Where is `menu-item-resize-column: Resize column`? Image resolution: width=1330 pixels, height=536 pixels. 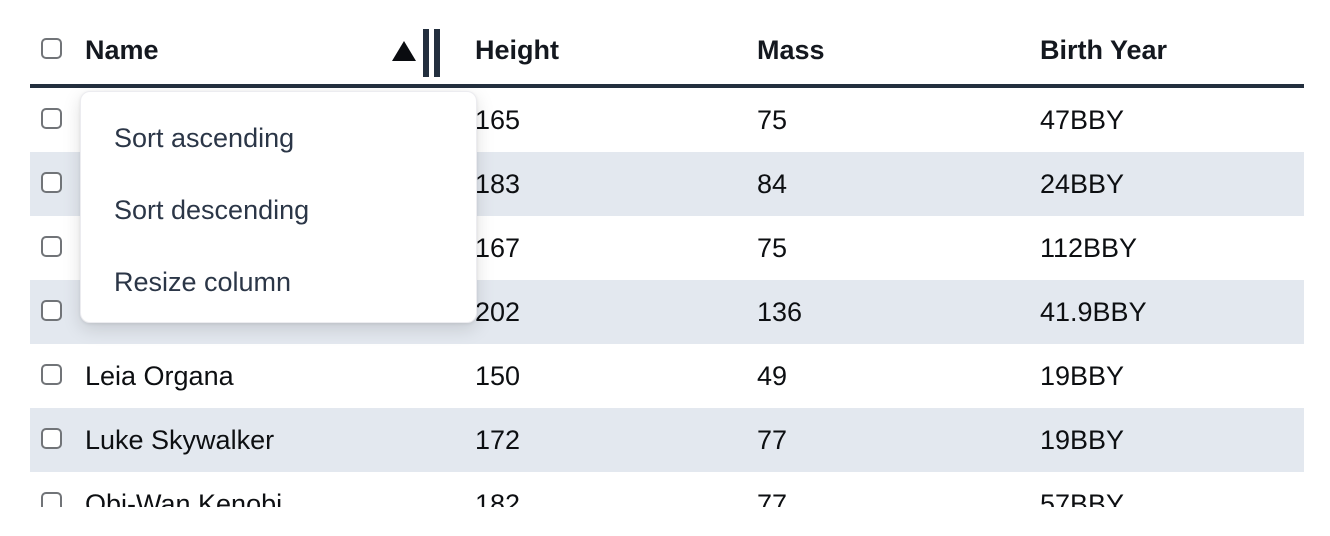
menu-item-resize-column: Resize column is located at coordinates (203, 281).